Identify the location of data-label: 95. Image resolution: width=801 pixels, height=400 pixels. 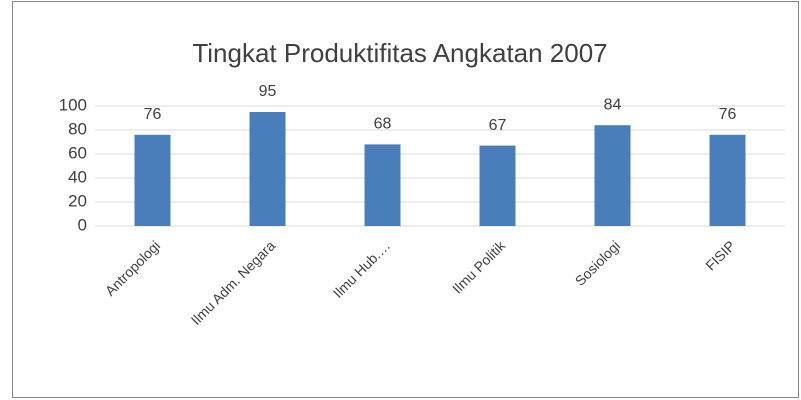
(268, 91).